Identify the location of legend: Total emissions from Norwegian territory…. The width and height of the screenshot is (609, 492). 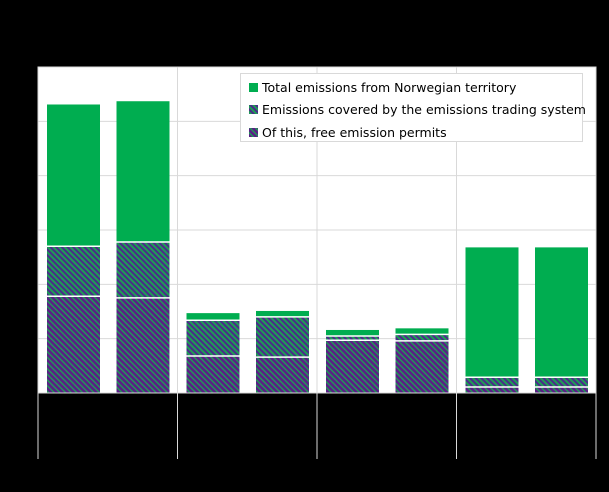
(413, 108).